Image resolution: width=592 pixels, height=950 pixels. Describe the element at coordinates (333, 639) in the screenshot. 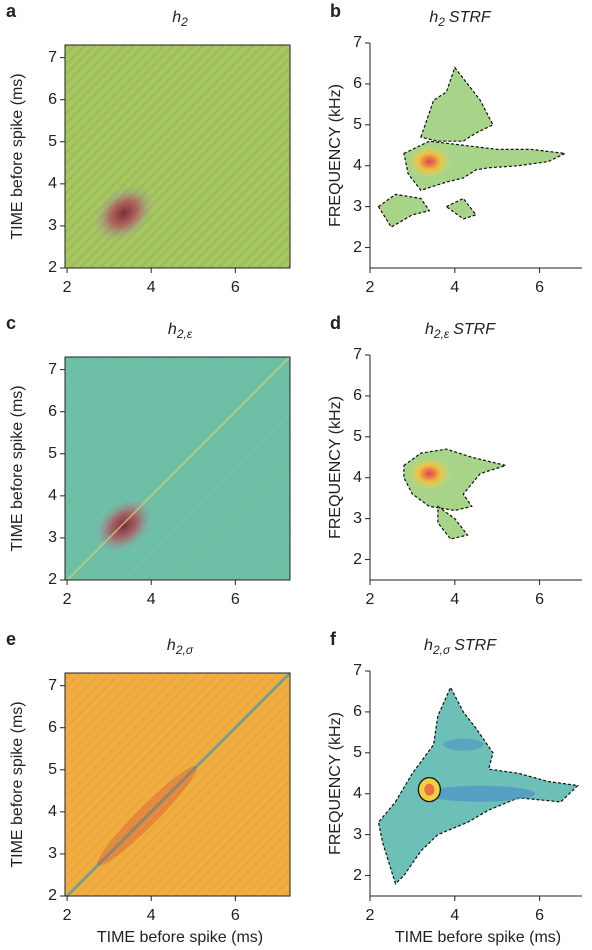

I see `panel-label: f` at that location.